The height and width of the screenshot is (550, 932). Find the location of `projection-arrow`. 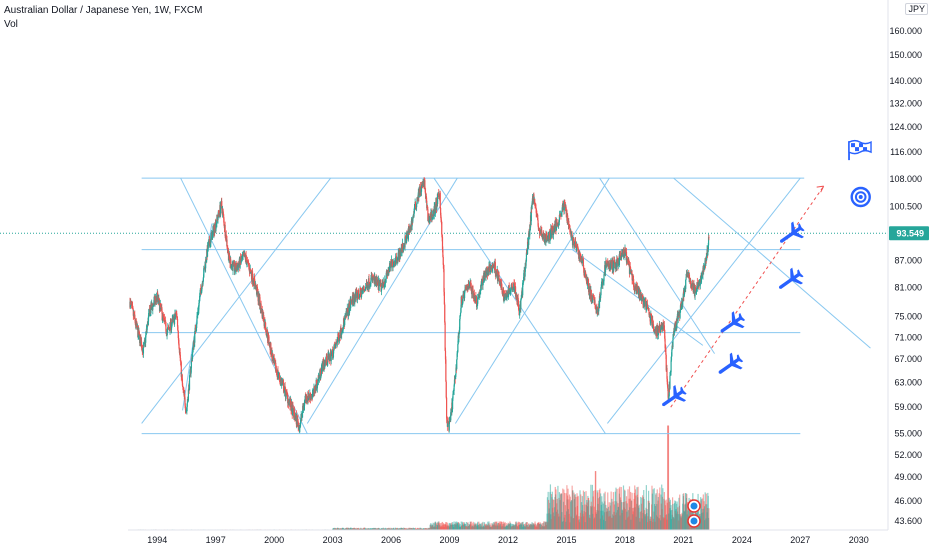

projection-arrow is located at coordinates (747, 296).